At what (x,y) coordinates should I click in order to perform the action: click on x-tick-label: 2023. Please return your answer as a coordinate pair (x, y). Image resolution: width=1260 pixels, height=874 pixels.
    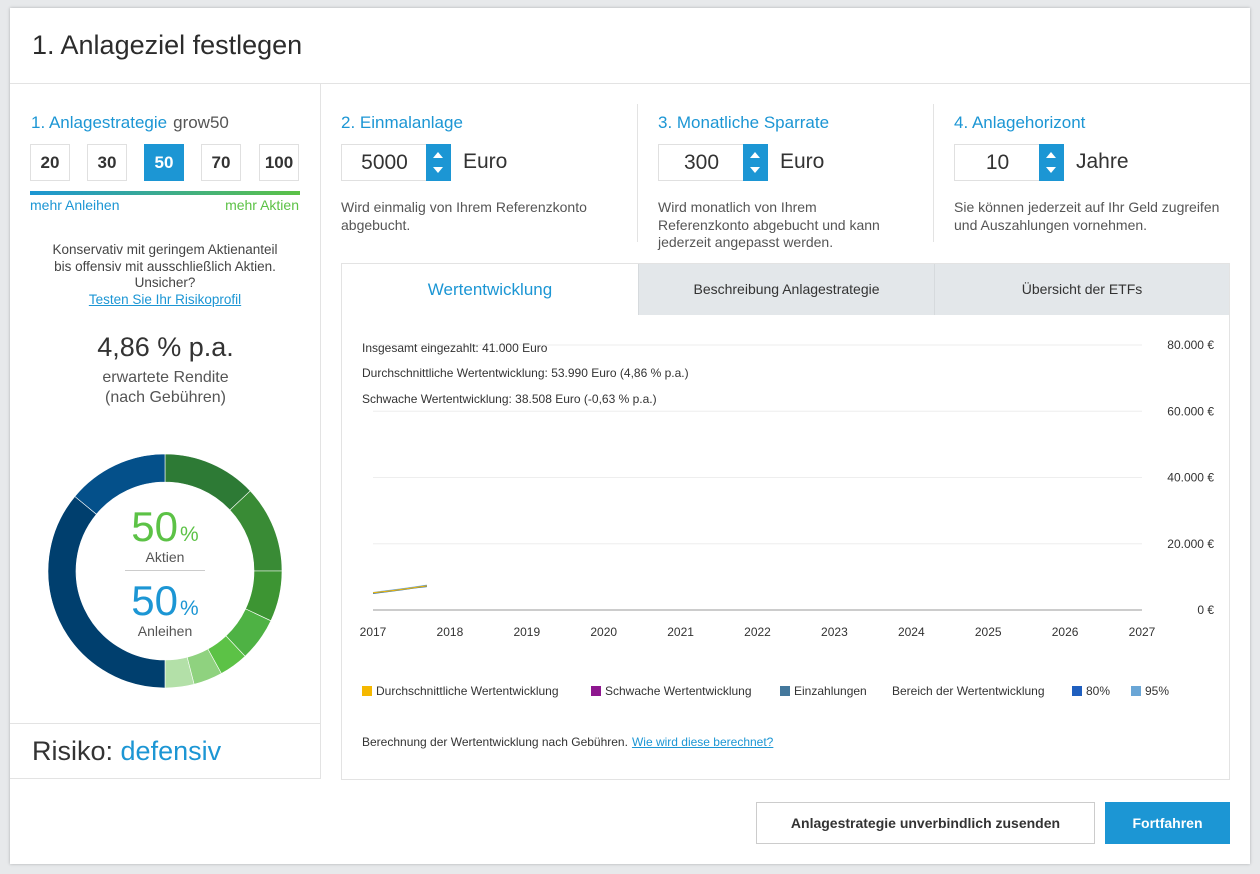
    Looking at the image, I should click on (834, 632).